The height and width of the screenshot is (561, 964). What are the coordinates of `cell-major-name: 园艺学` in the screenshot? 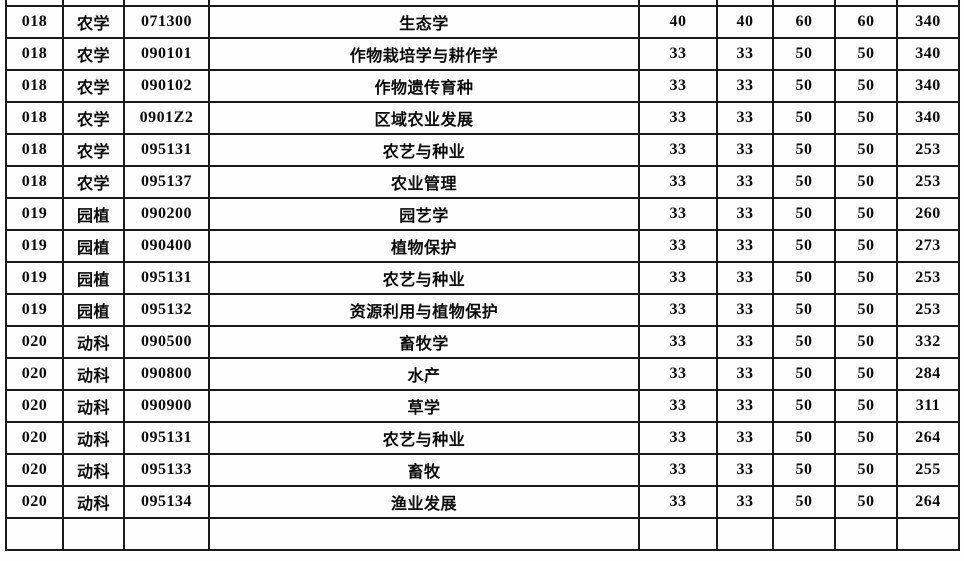 It's located at (424, 214).